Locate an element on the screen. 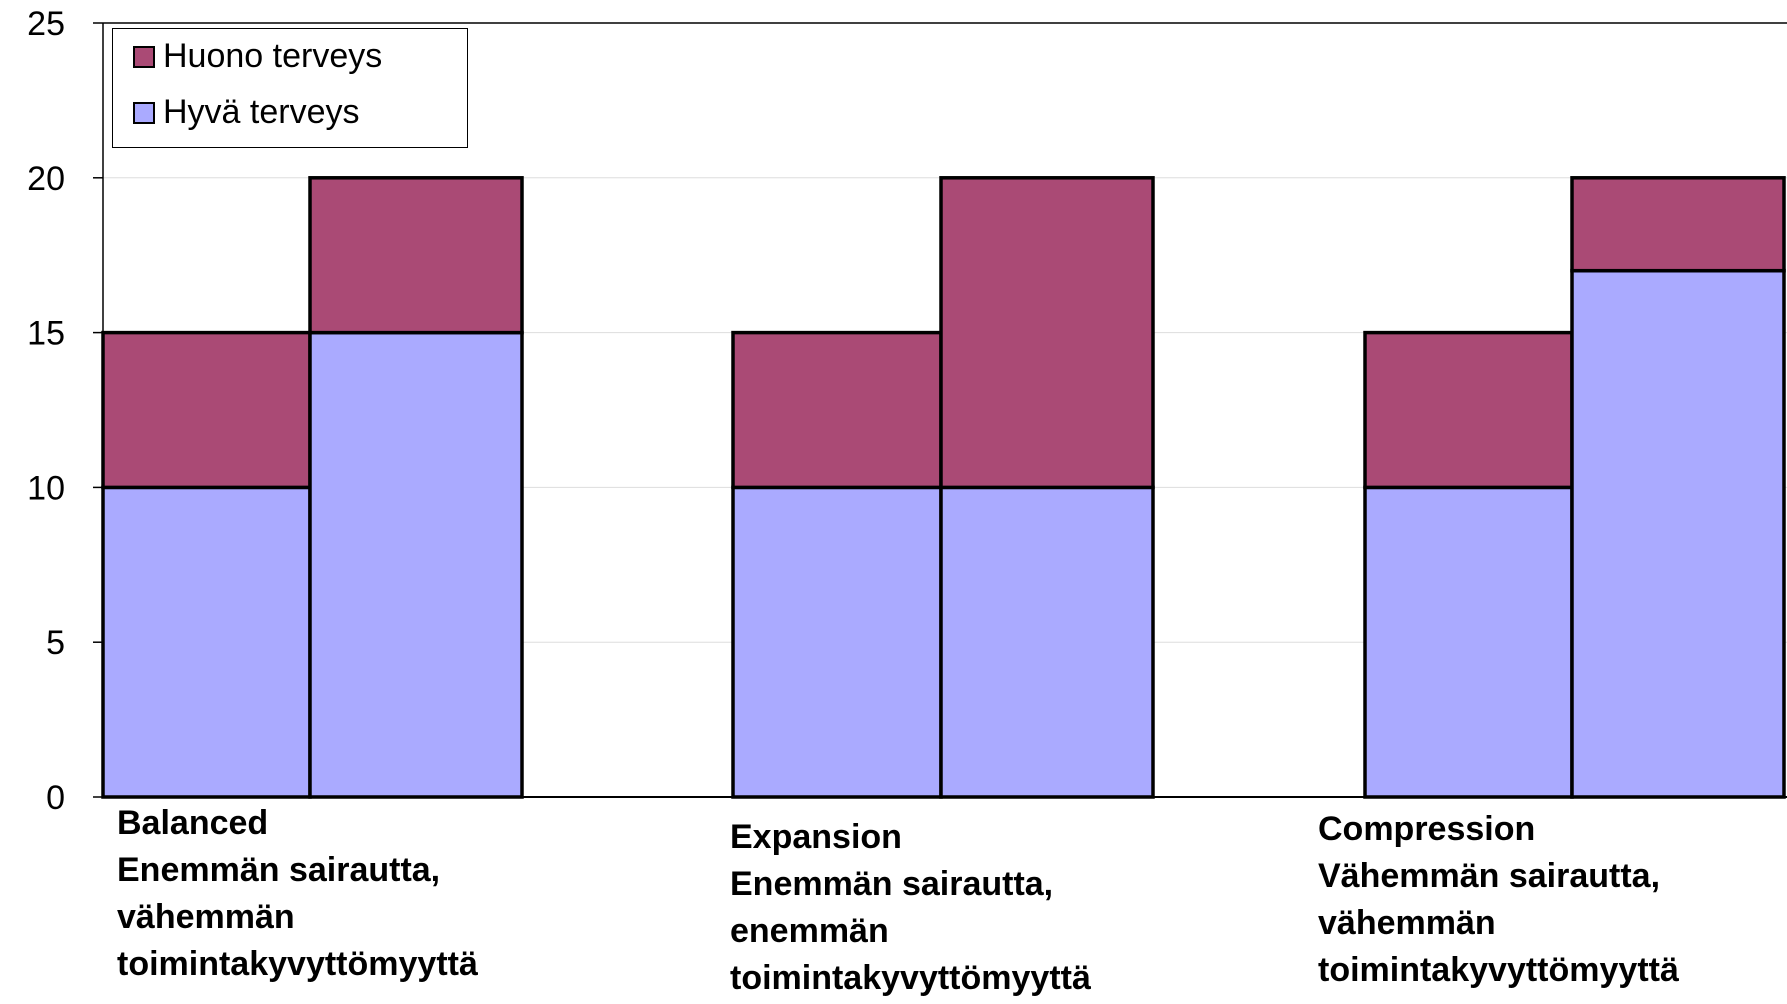 This screenshot has width=1787, height=1004. category-label-line: Compression is located at coordinates (1427, 829).